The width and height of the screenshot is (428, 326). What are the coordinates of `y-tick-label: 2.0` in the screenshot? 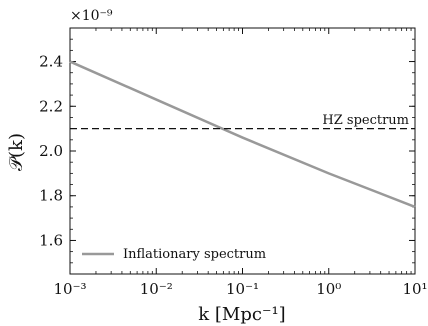 It's located at (51, 151).